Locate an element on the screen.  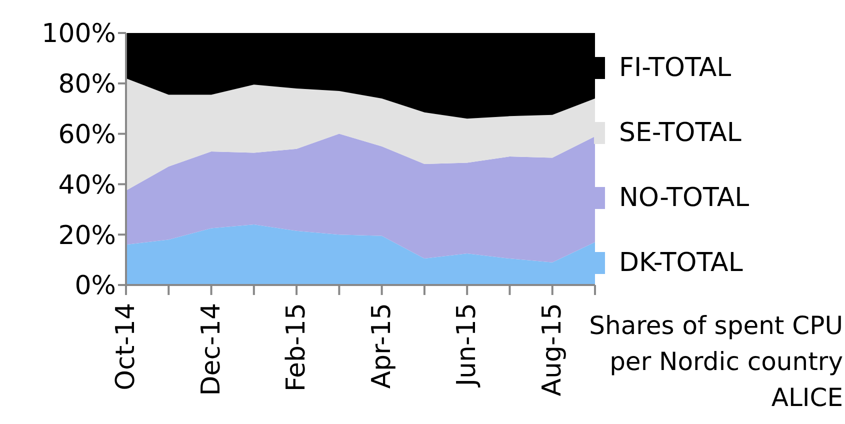
y-tick-label: 40% is located at coordinates (87, 185).